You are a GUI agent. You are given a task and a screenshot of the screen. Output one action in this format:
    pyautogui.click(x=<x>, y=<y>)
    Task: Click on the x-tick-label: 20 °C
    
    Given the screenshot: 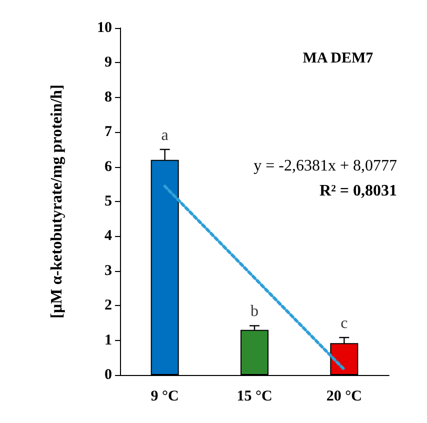 What is the action you would take?
    pyautogui.click(x=344, y=396)
    